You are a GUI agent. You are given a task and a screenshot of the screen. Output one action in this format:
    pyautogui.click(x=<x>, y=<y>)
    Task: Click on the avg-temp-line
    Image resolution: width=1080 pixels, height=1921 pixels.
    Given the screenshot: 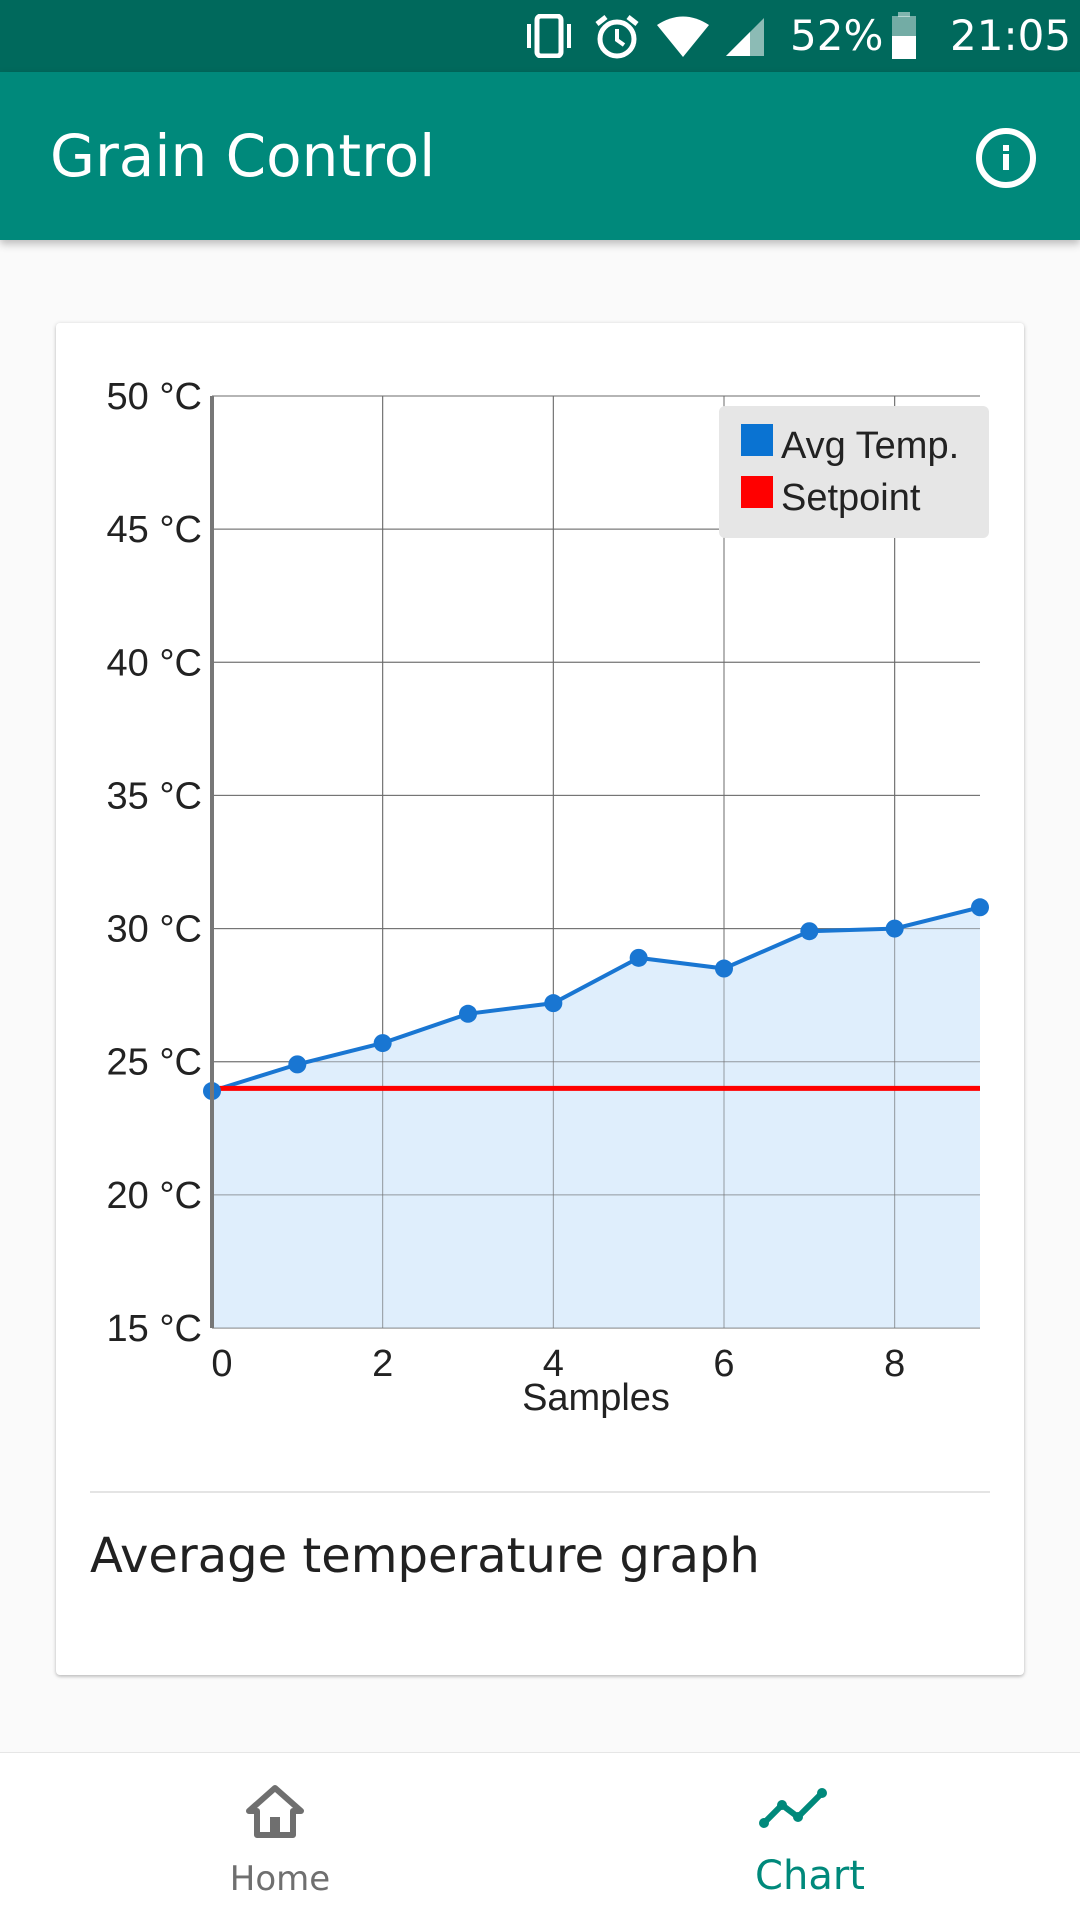 What is the action you would take?
    pyautogui.click(x=596, y=999)
    